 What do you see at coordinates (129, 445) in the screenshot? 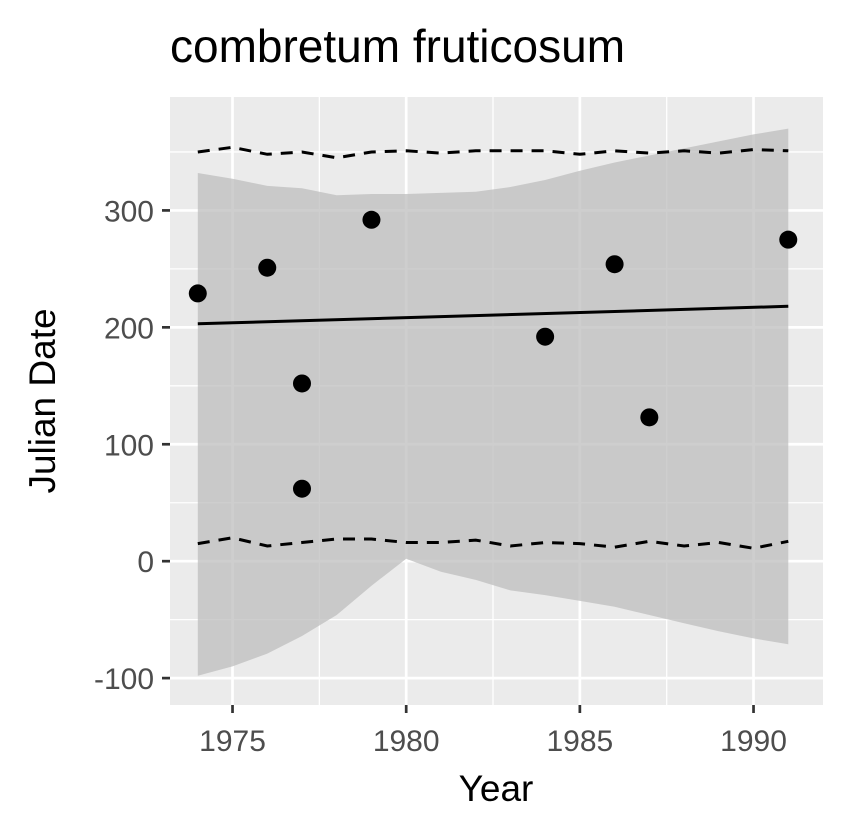
I see `y-tick-label: 100` at bounding box center [129, 445].